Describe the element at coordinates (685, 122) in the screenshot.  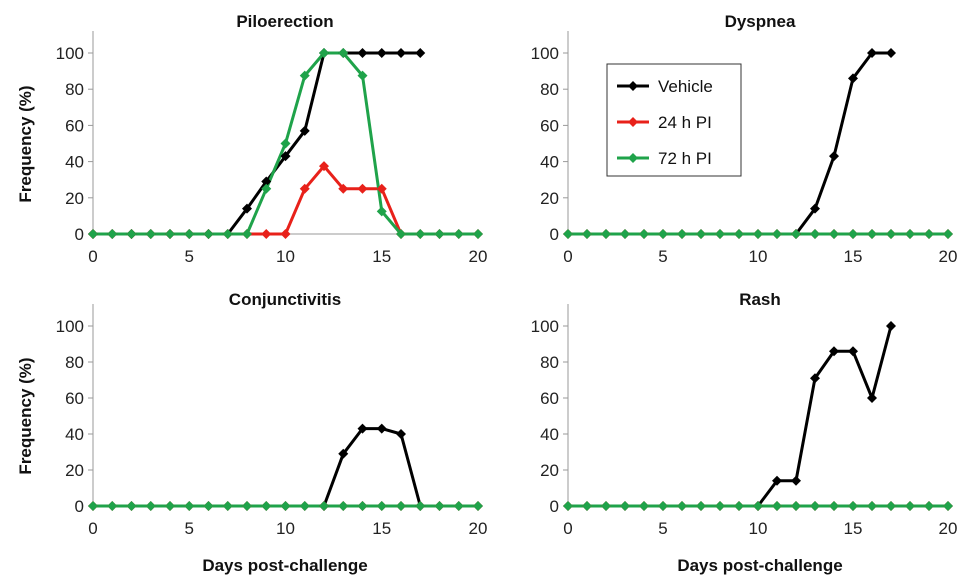
I see `legend-label: 24 h PI` at that location.